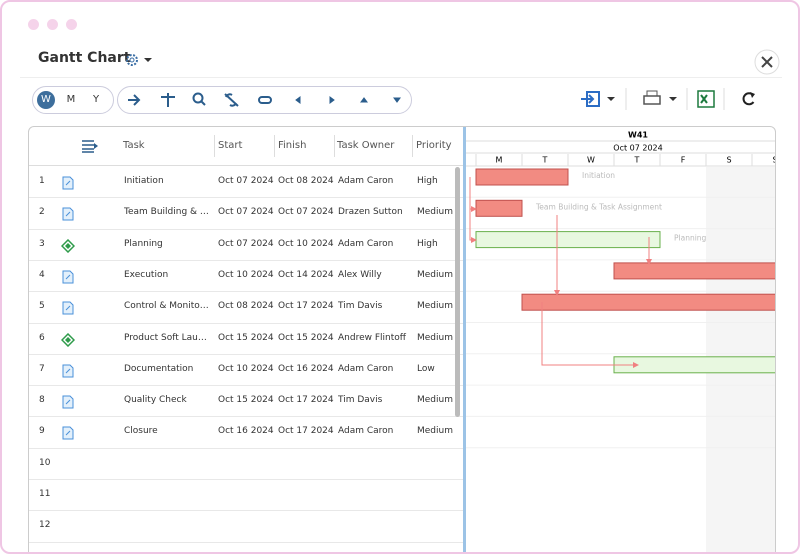  What do you see at coordinates (660, 97) in the screenshot?
I see `print-button` at bounding box center [660, 97].